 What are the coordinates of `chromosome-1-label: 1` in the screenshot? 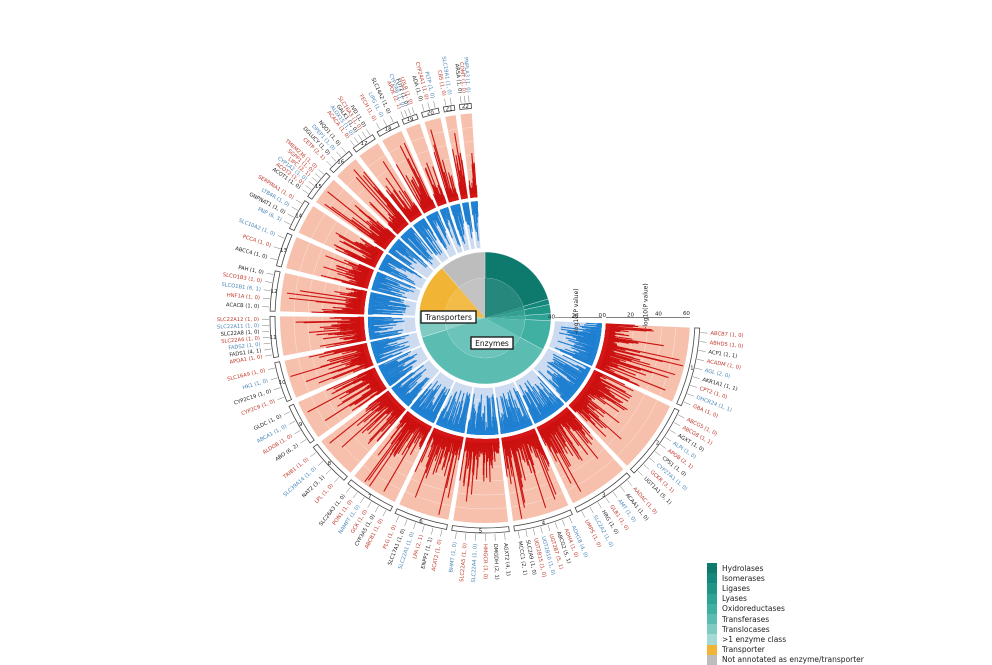 It's located at (692, 368).